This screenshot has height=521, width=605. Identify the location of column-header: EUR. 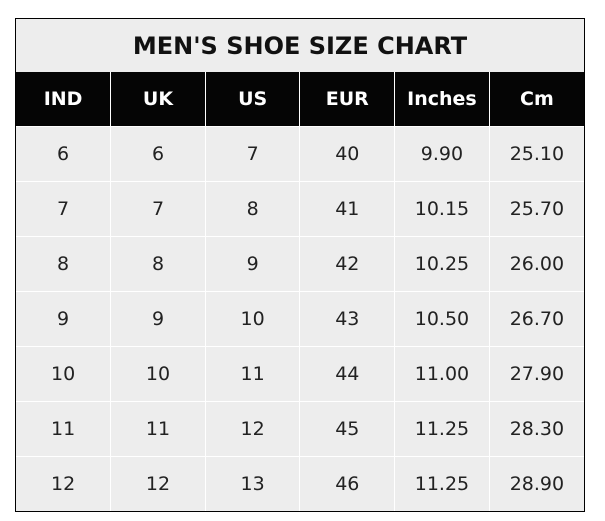
(347, 99).